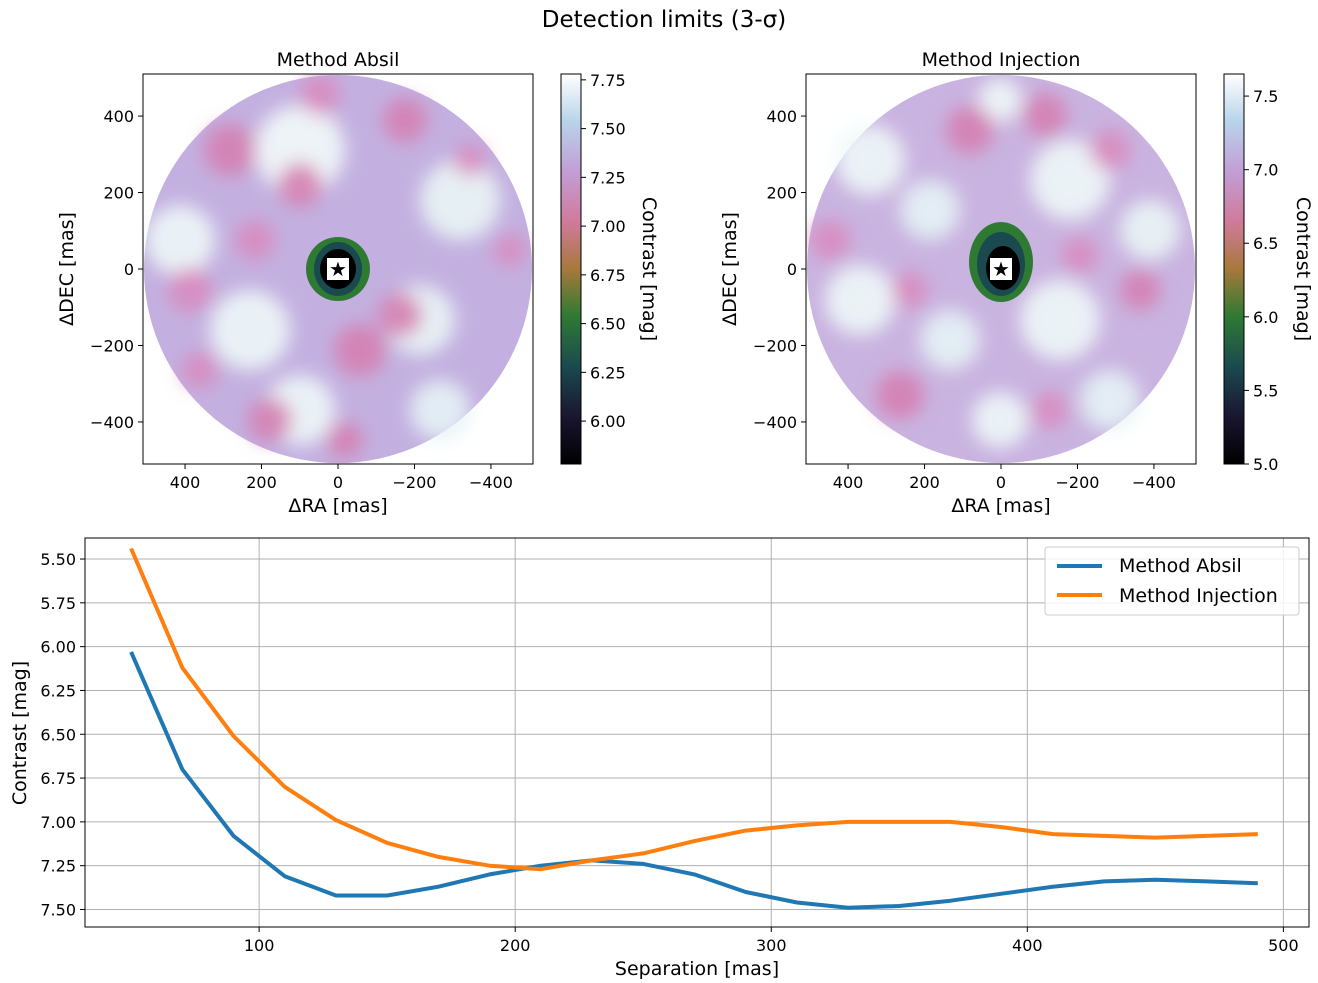  Describe the element at coordinates (1283, 945) in the screenshot. I see `x-tick-label: 500` at that location.